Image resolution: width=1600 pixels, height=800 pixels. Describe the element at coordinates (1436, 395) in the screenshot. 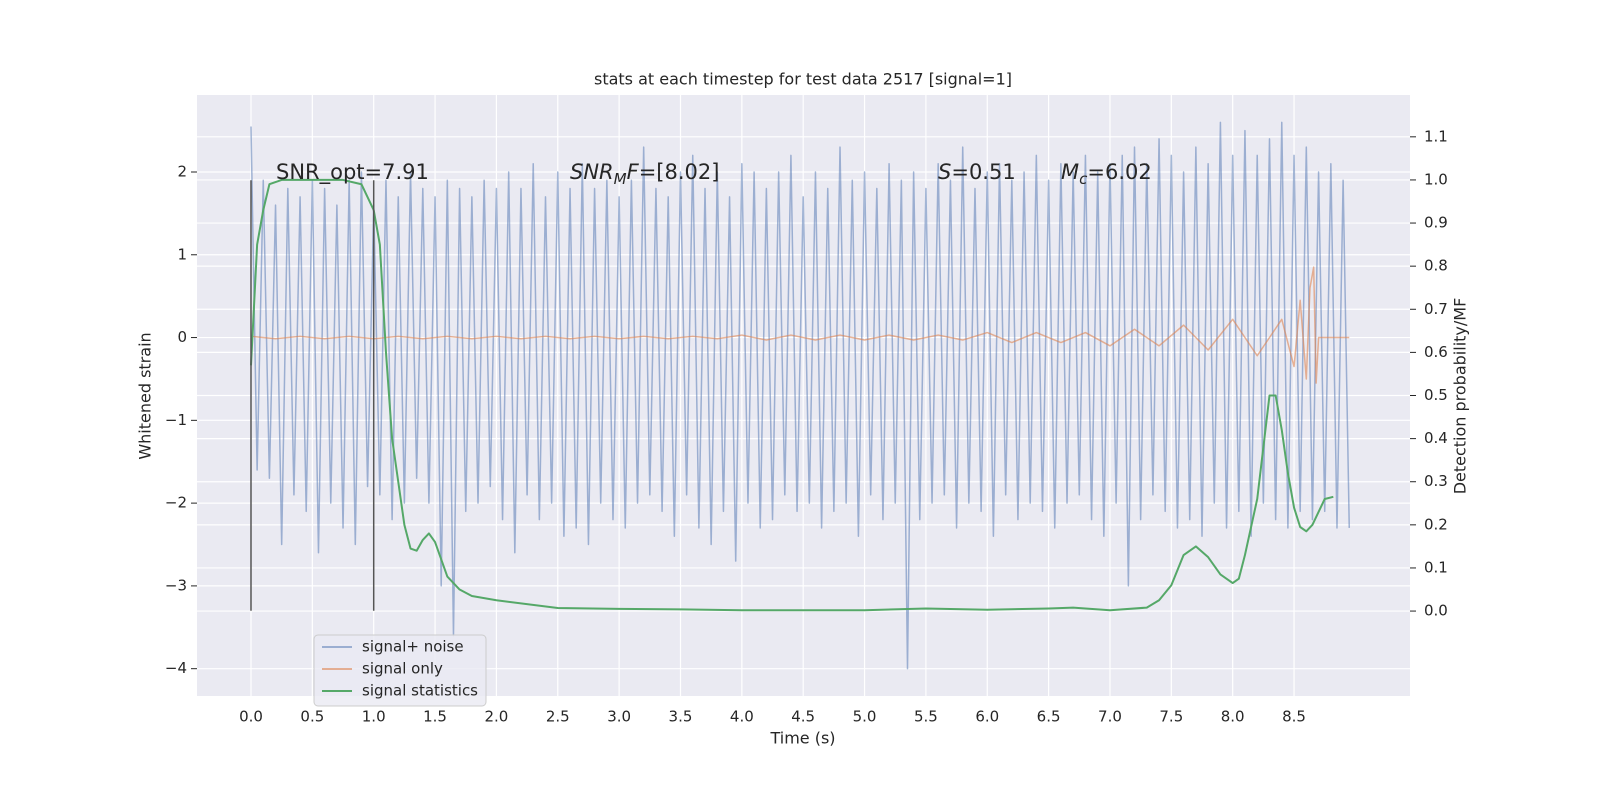

I see `y2-tick-label: 0.5` at that location.